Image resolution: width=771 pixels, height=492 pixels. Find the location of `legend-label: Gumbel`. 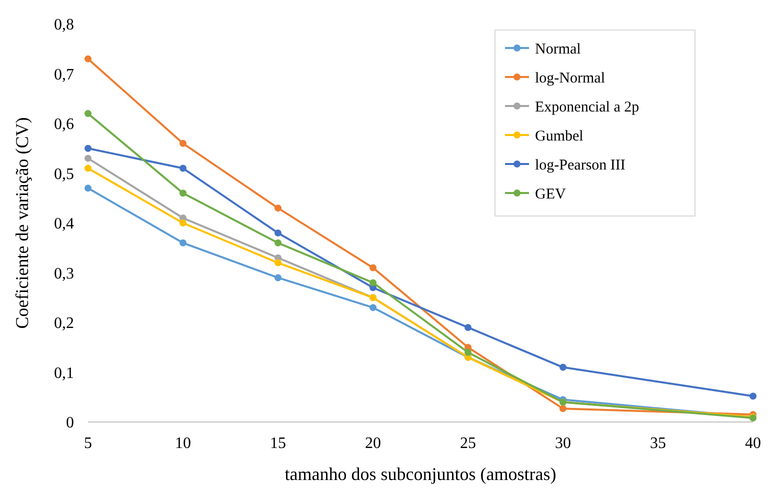

legend-label: Gumbel is located at coordinates (559, 136).